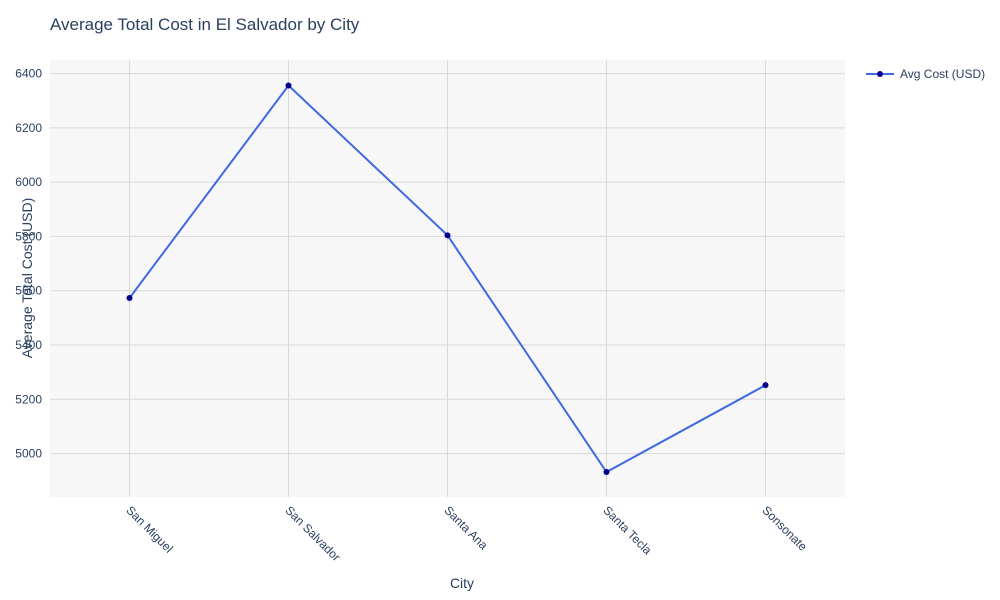  I want to click on y-axis-title: Average Total Cost (USD), so click(27, 278).